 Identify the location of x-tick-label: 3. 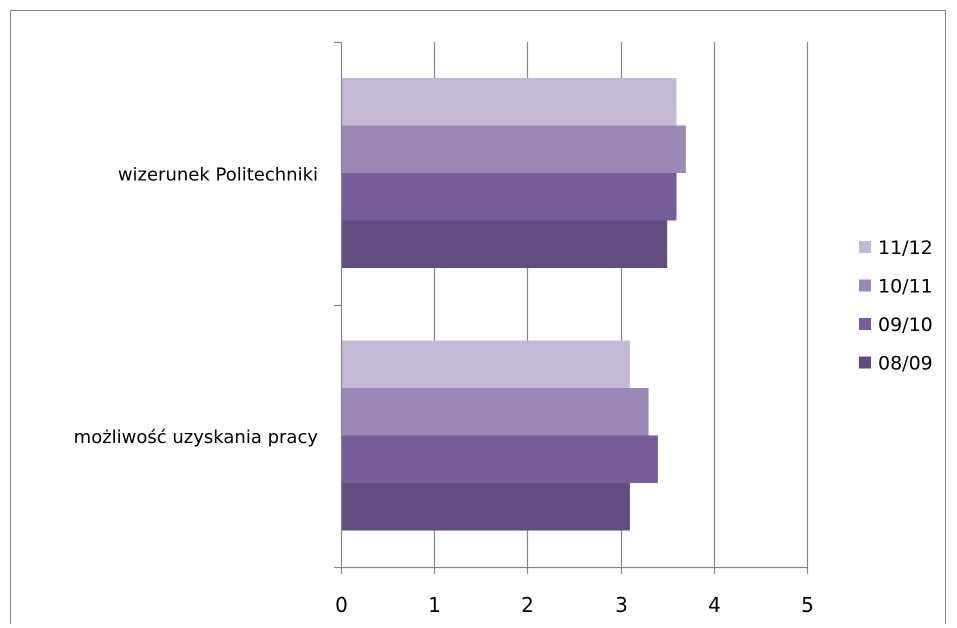
(621, 605).